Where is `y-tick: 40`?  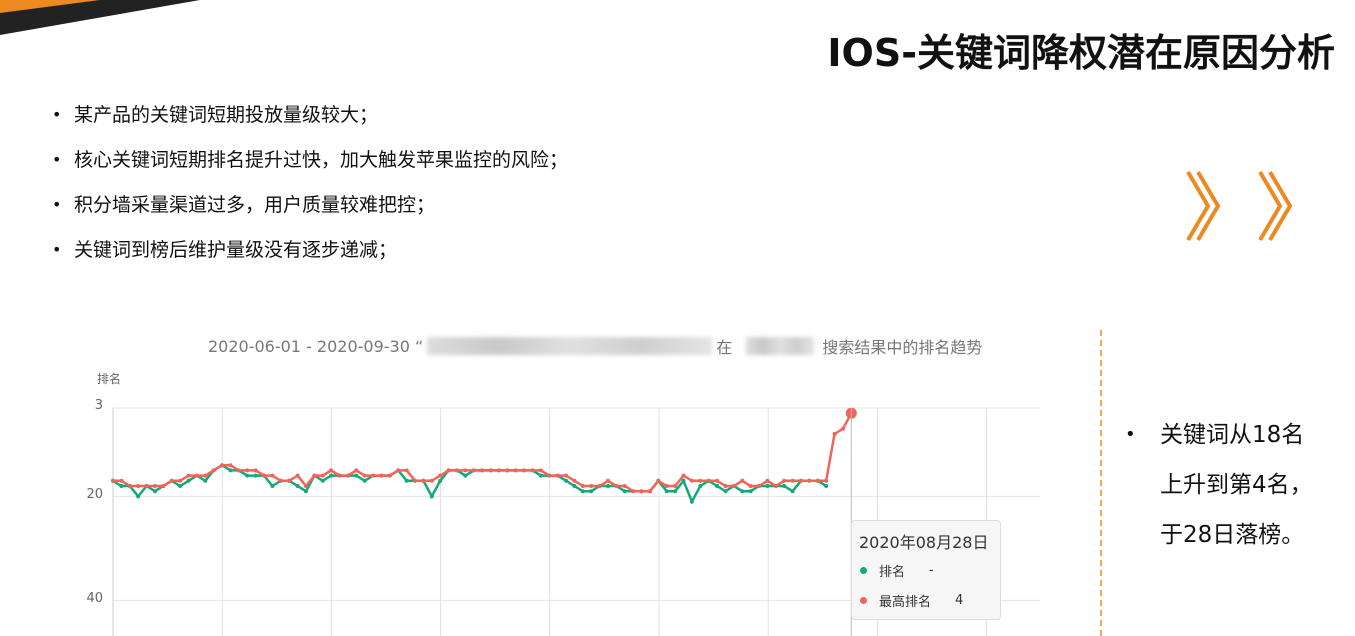 y-tick: 40 is located at coordinates (94, 598).